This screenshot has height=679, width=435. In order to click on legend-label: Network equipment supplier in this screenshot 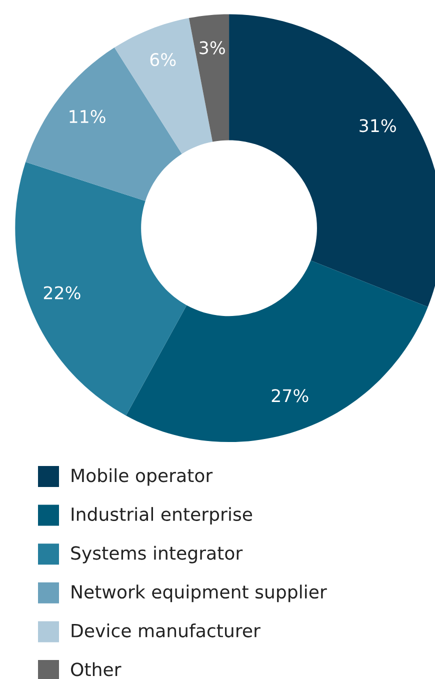, I will do `click(199, 593)`.